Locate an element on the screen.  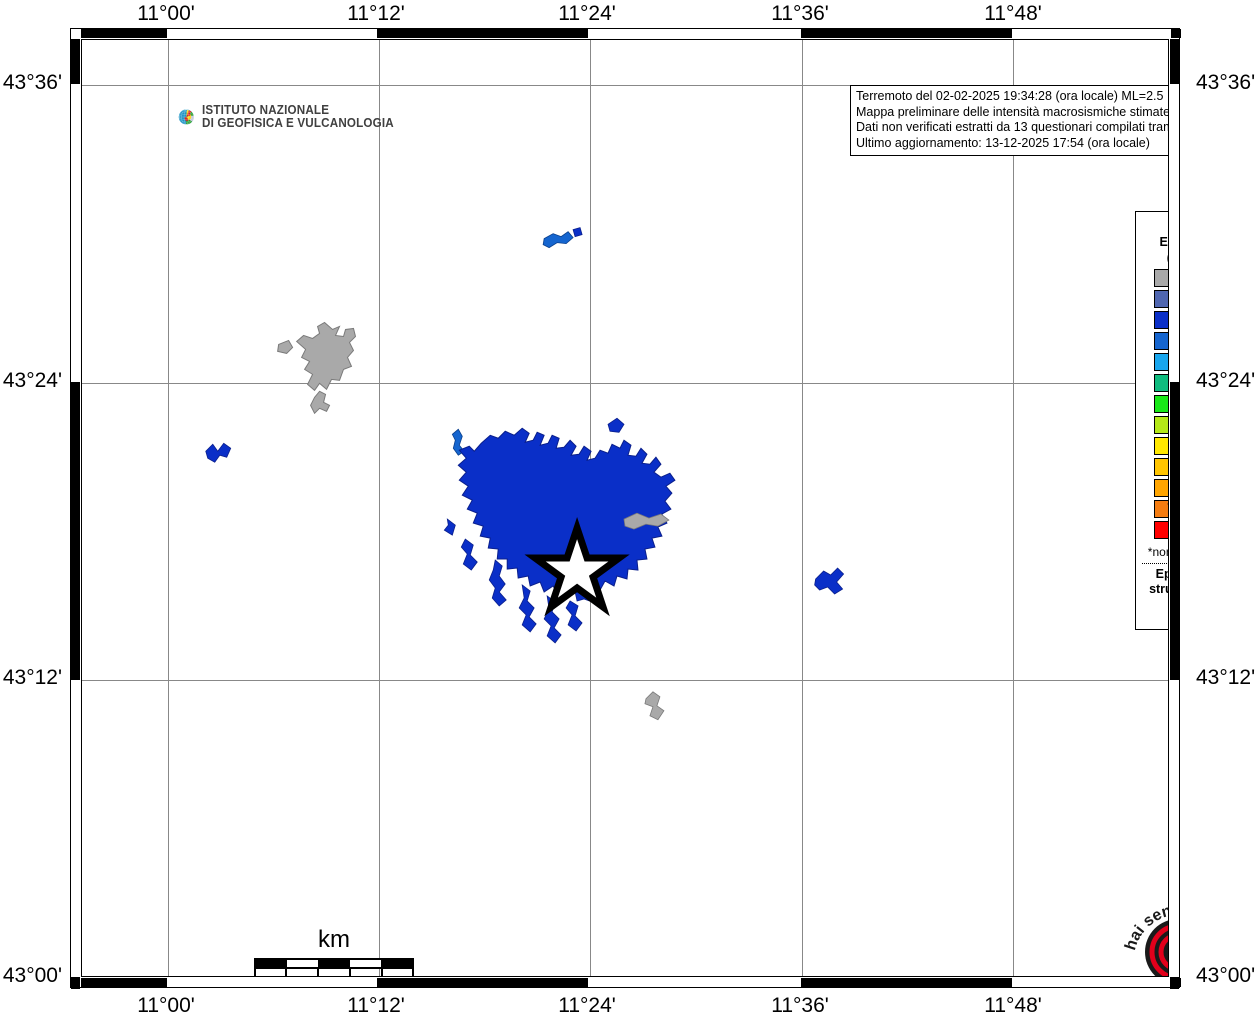
legend-footnote: *non avvertito is located at coordinates (1157, 552).